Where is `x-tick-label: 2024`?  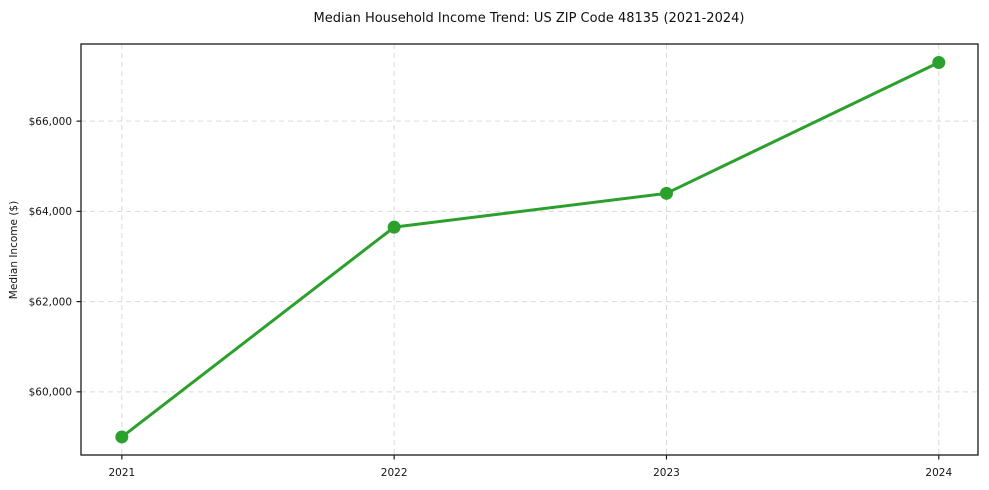 x-tick-label: 2024 is located at coordinates (938, 473).